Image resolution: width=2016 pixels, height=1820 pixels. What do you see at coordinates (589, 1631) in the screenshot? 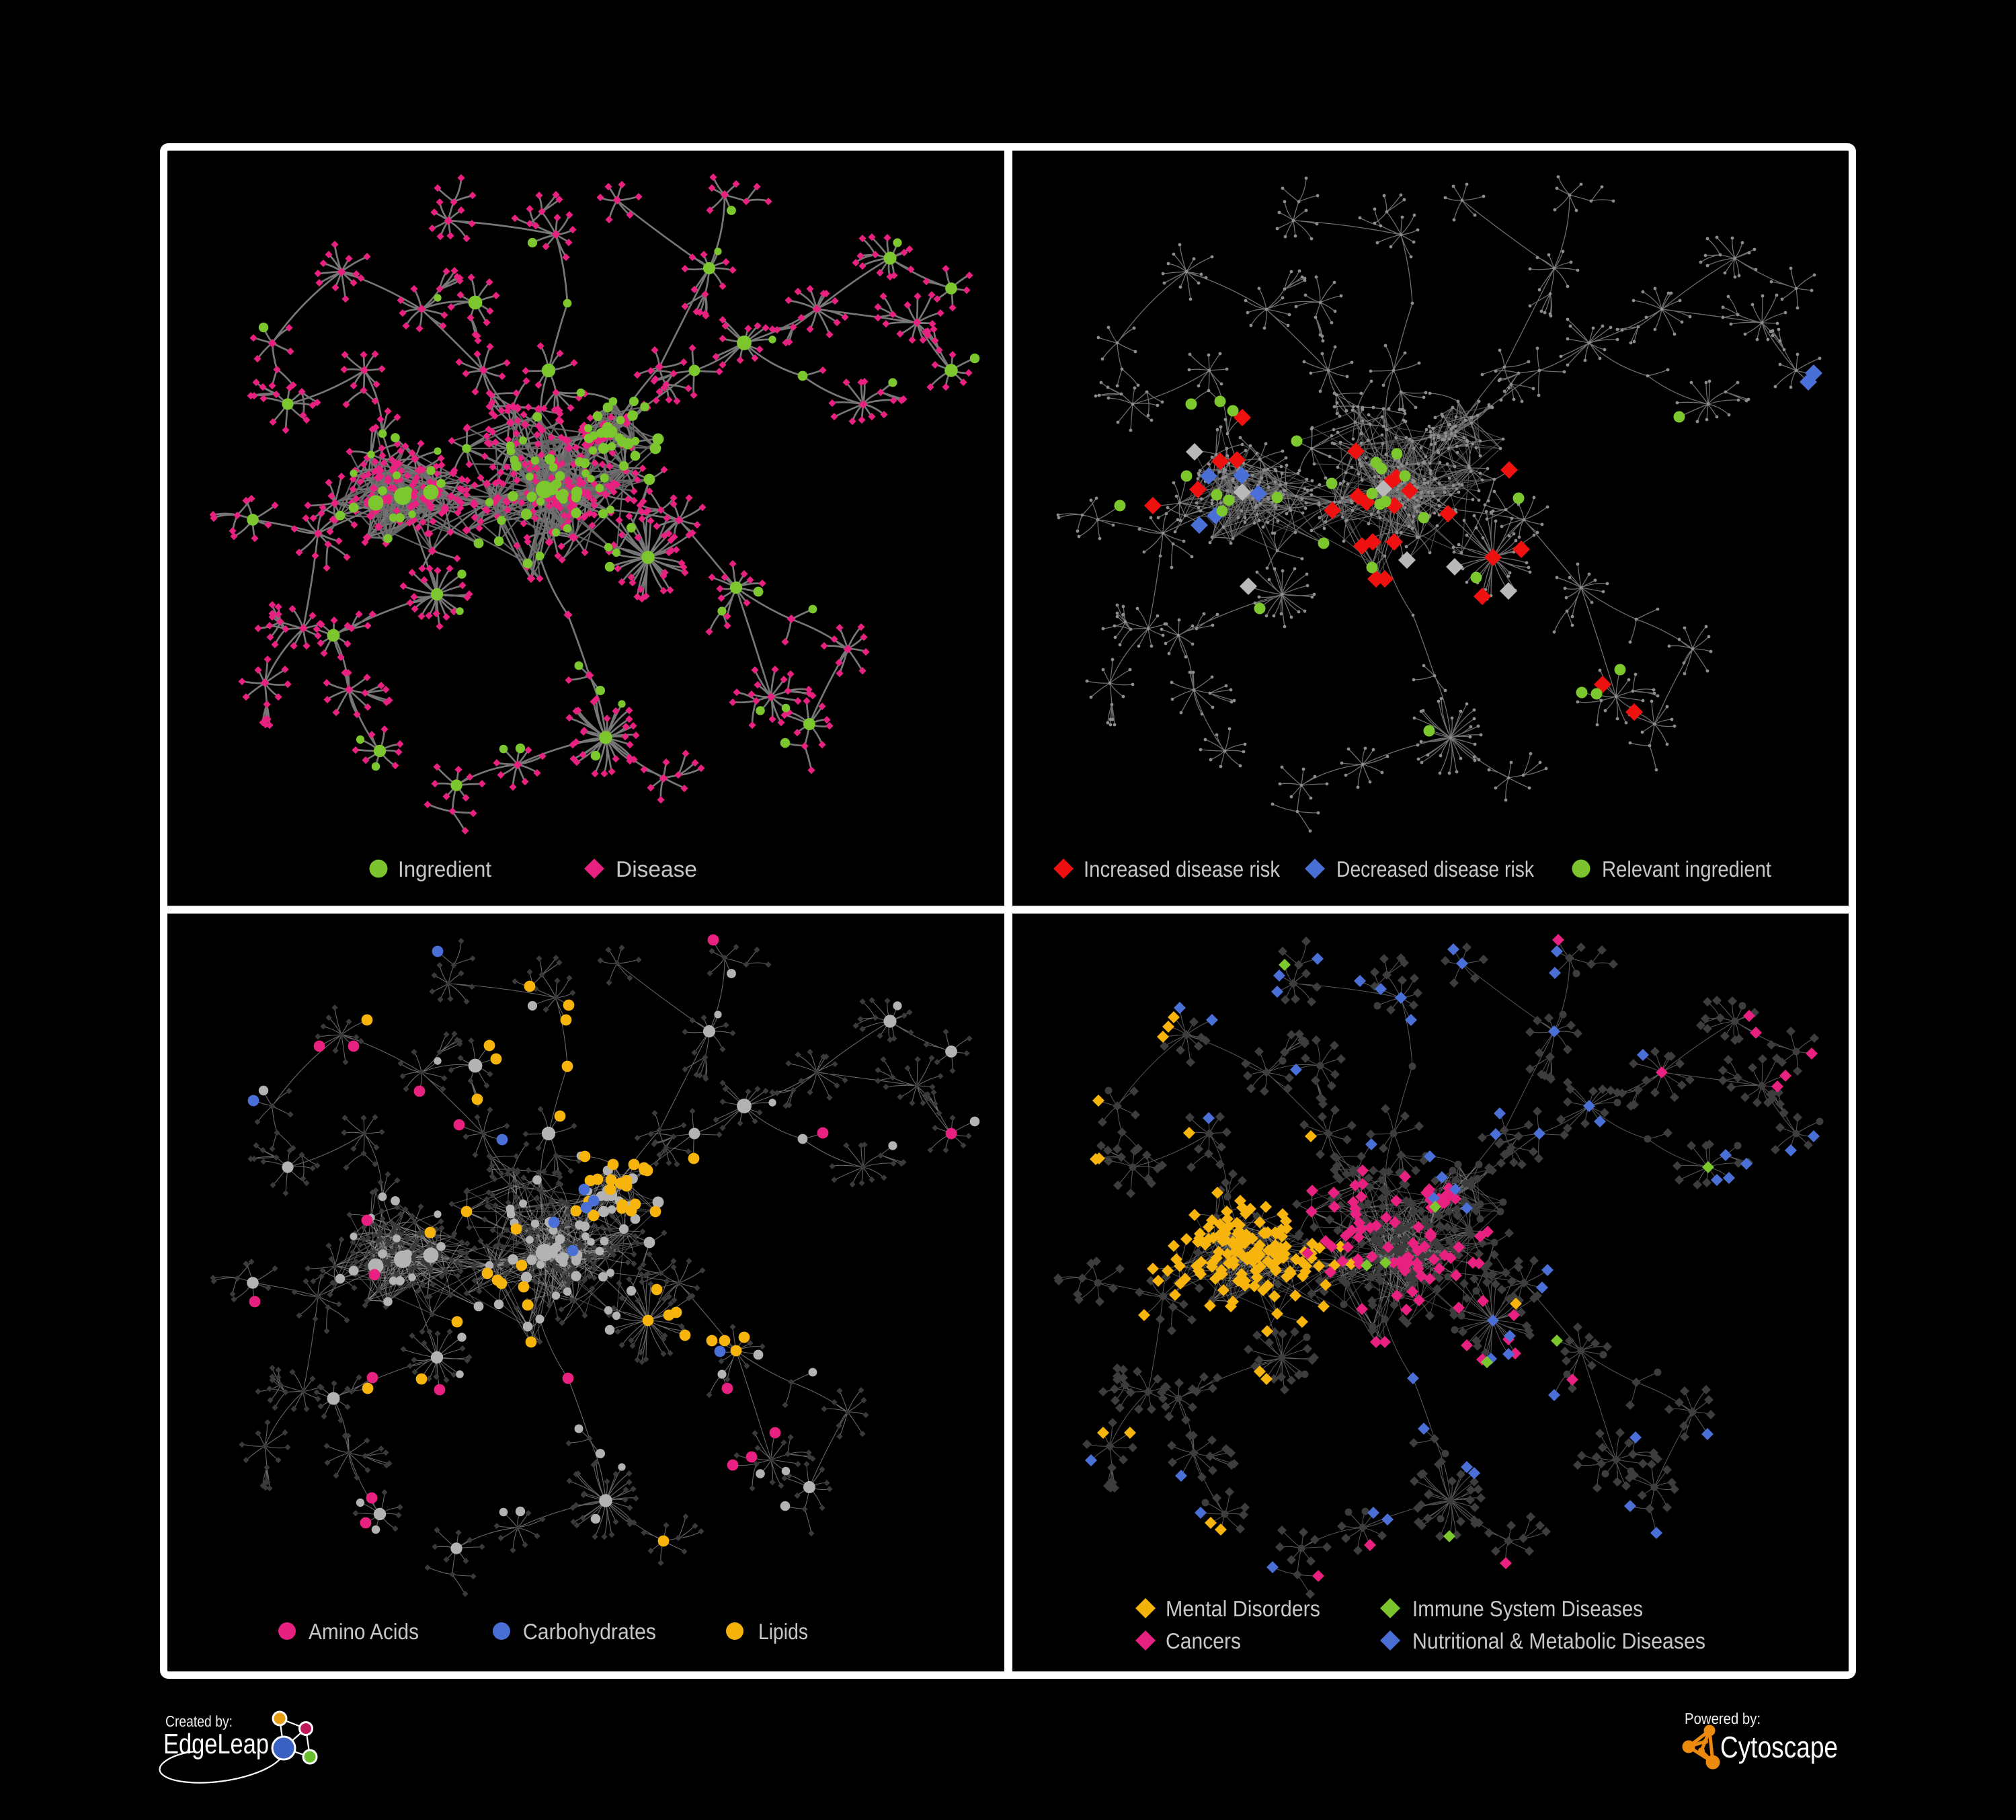
I see `svg-text: Carbohydrates` at bounding box center [589, 1631].